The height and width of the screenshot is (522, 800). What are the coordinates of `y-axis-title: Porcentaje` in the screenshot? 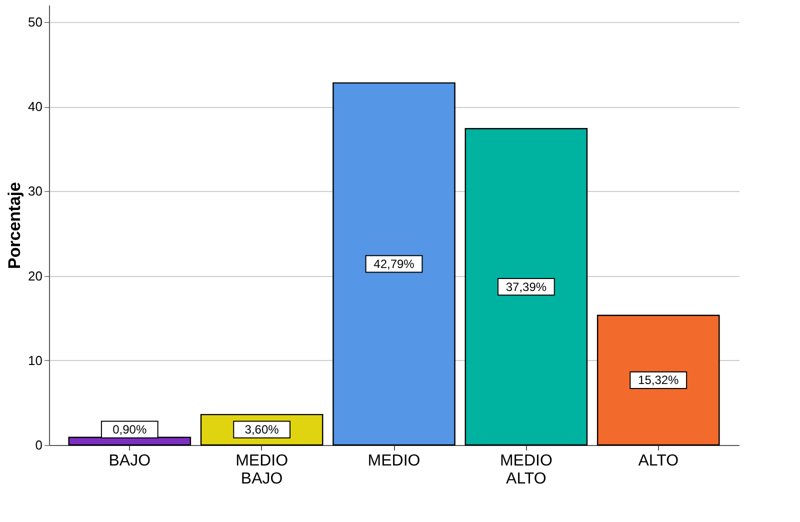 It's located at (14, 225).